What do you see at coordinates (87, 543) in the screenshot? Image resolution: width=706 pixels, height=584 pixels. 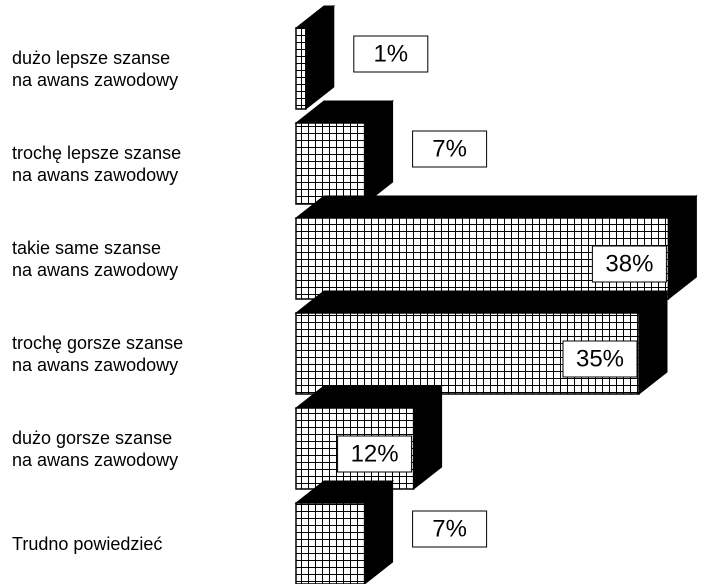 I see `category-label: Trudno powiedzieć` at bounding box center [87, 543].